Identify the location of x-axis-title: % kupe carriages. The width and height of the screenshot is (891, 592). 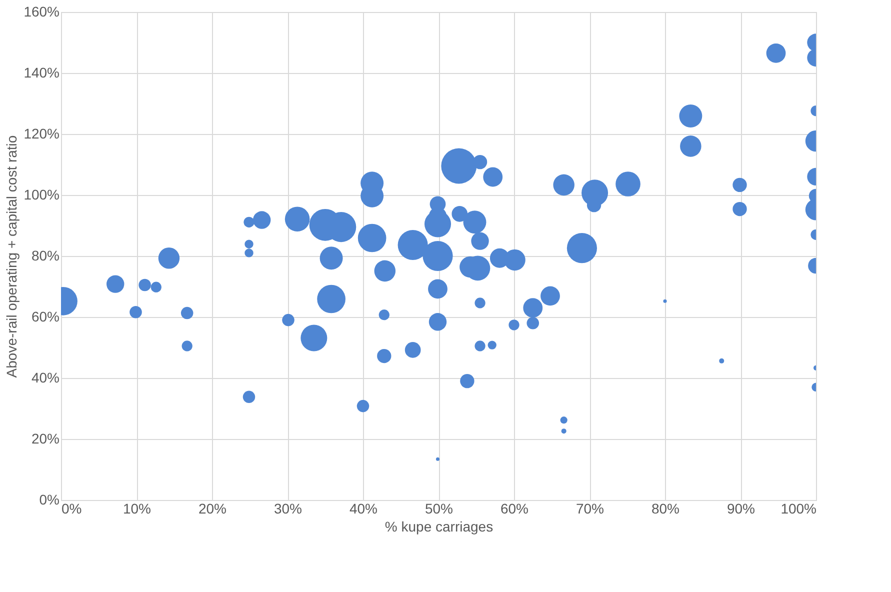
(439, 526).